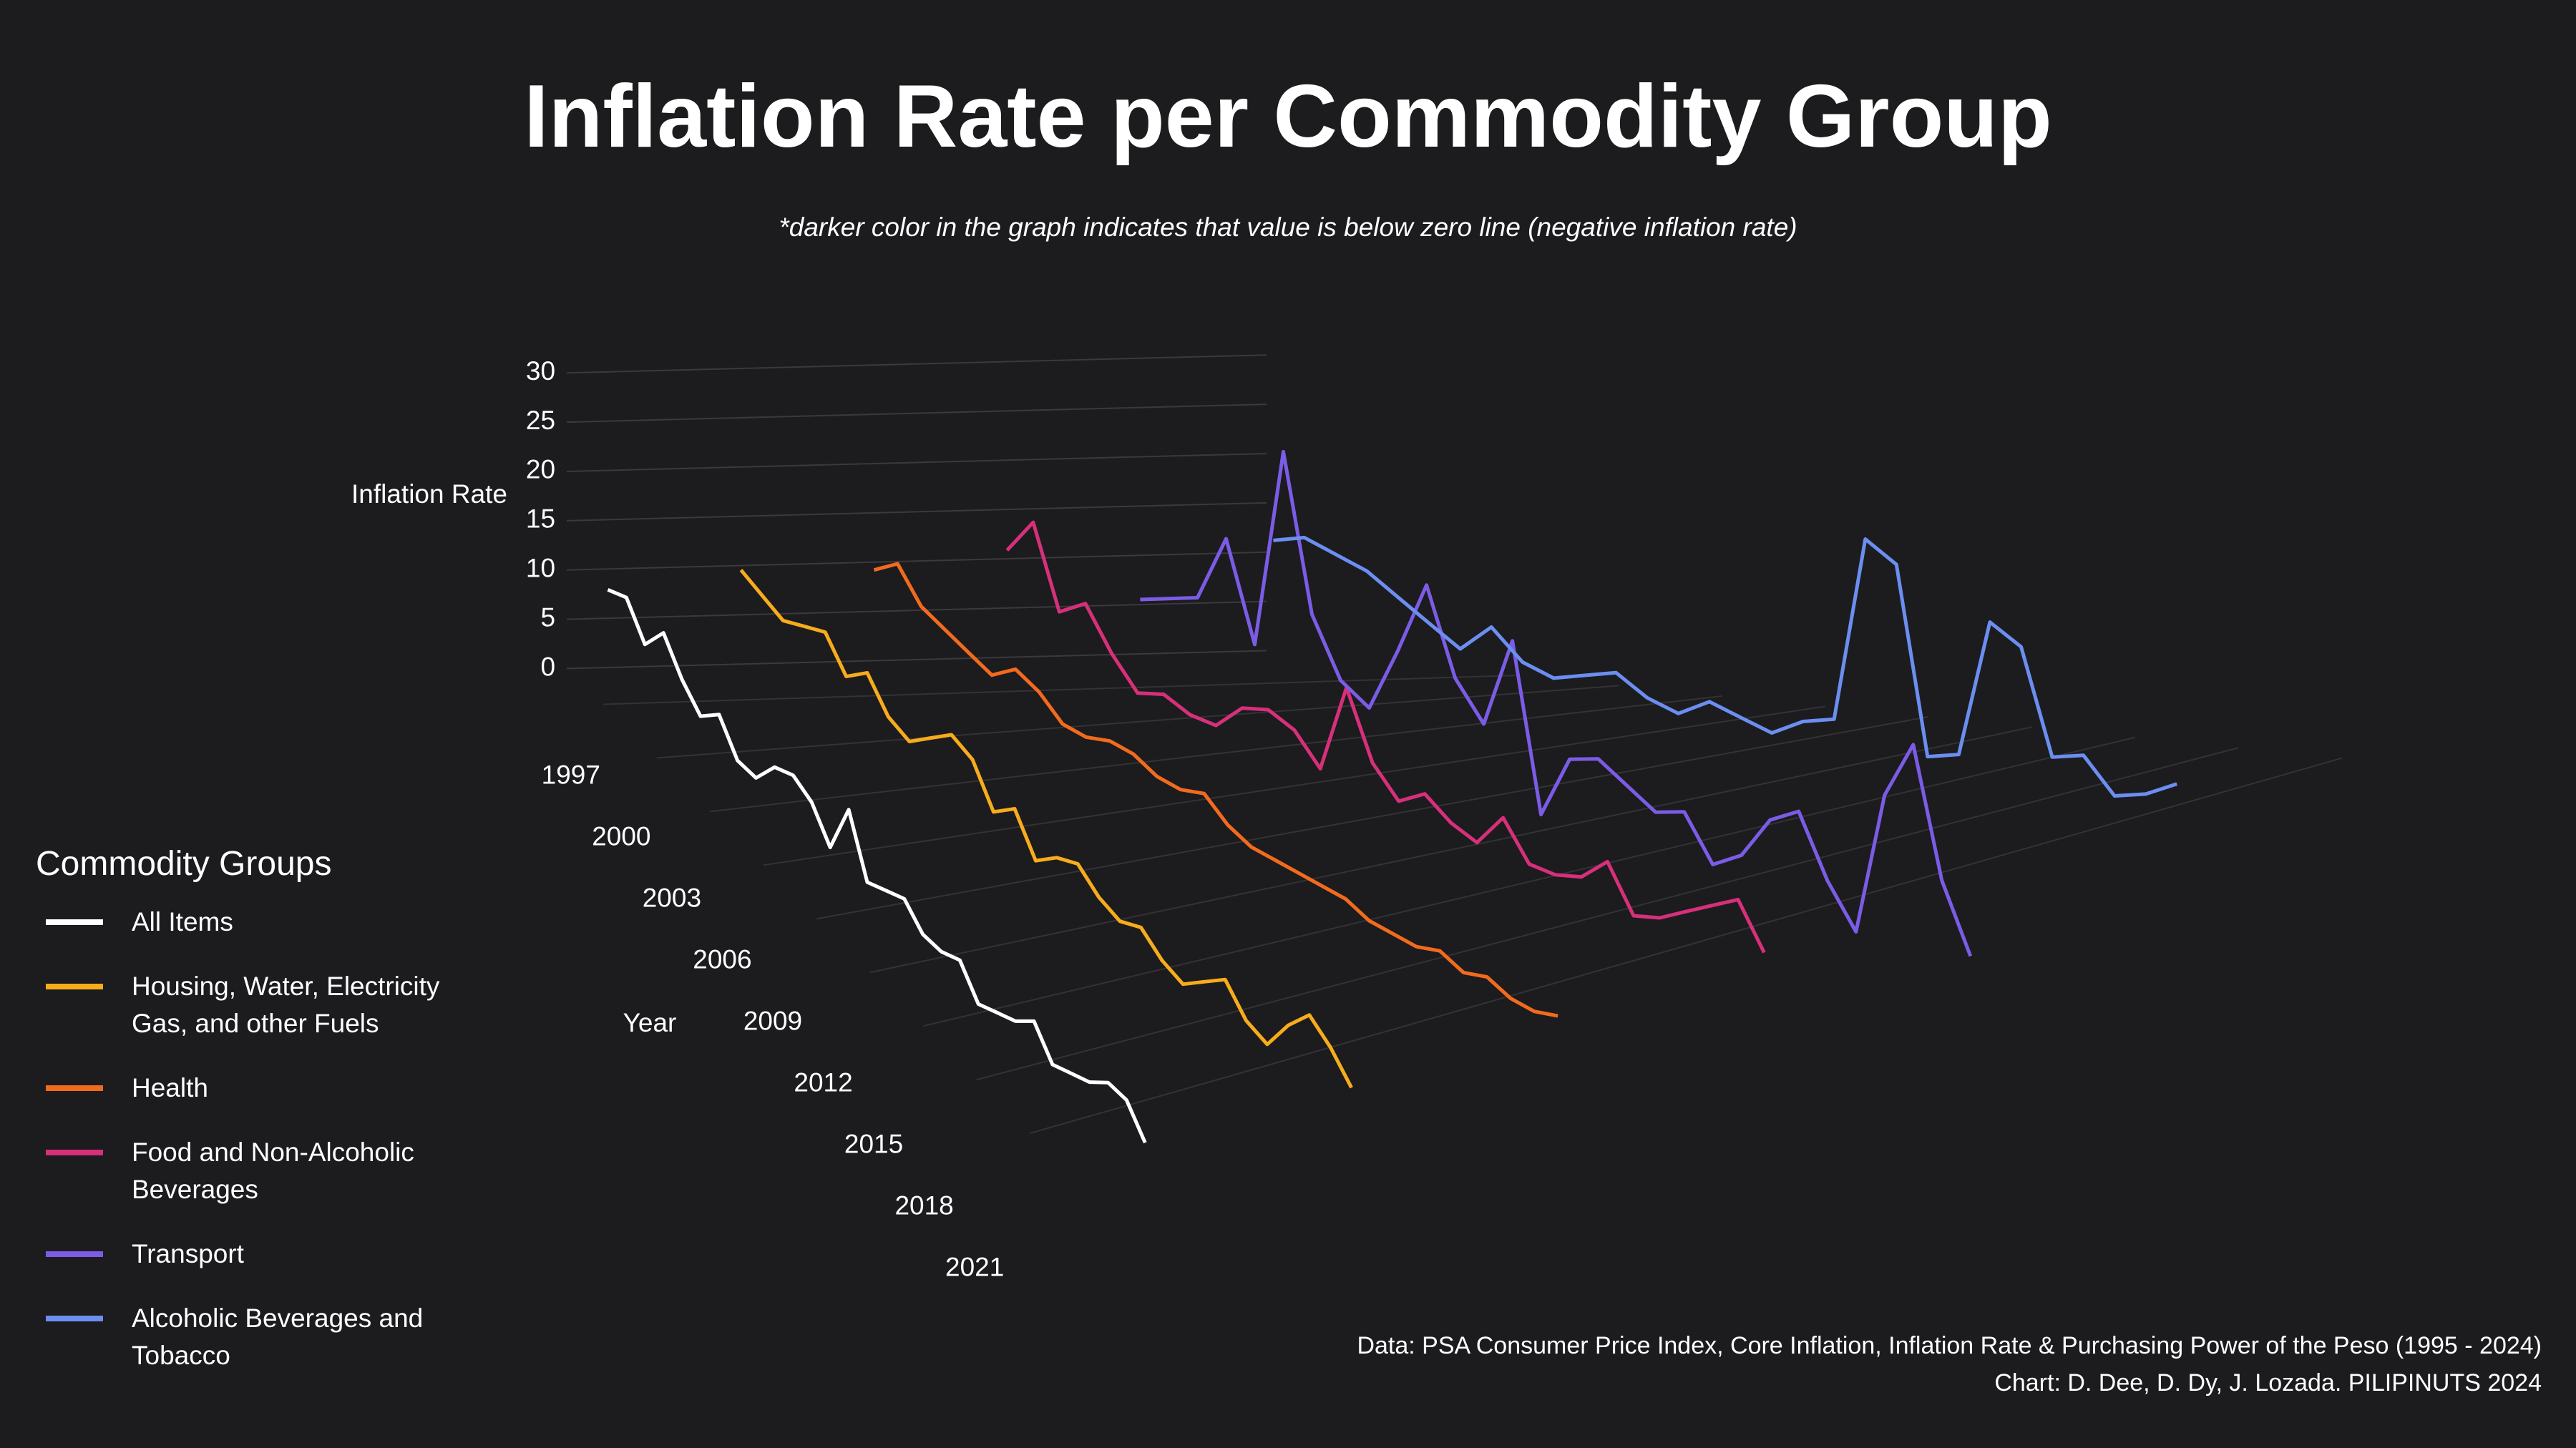  Describe the element at coordinates (722, 959) in the screenshot. I see `x-tick-label: 2006` at that location.